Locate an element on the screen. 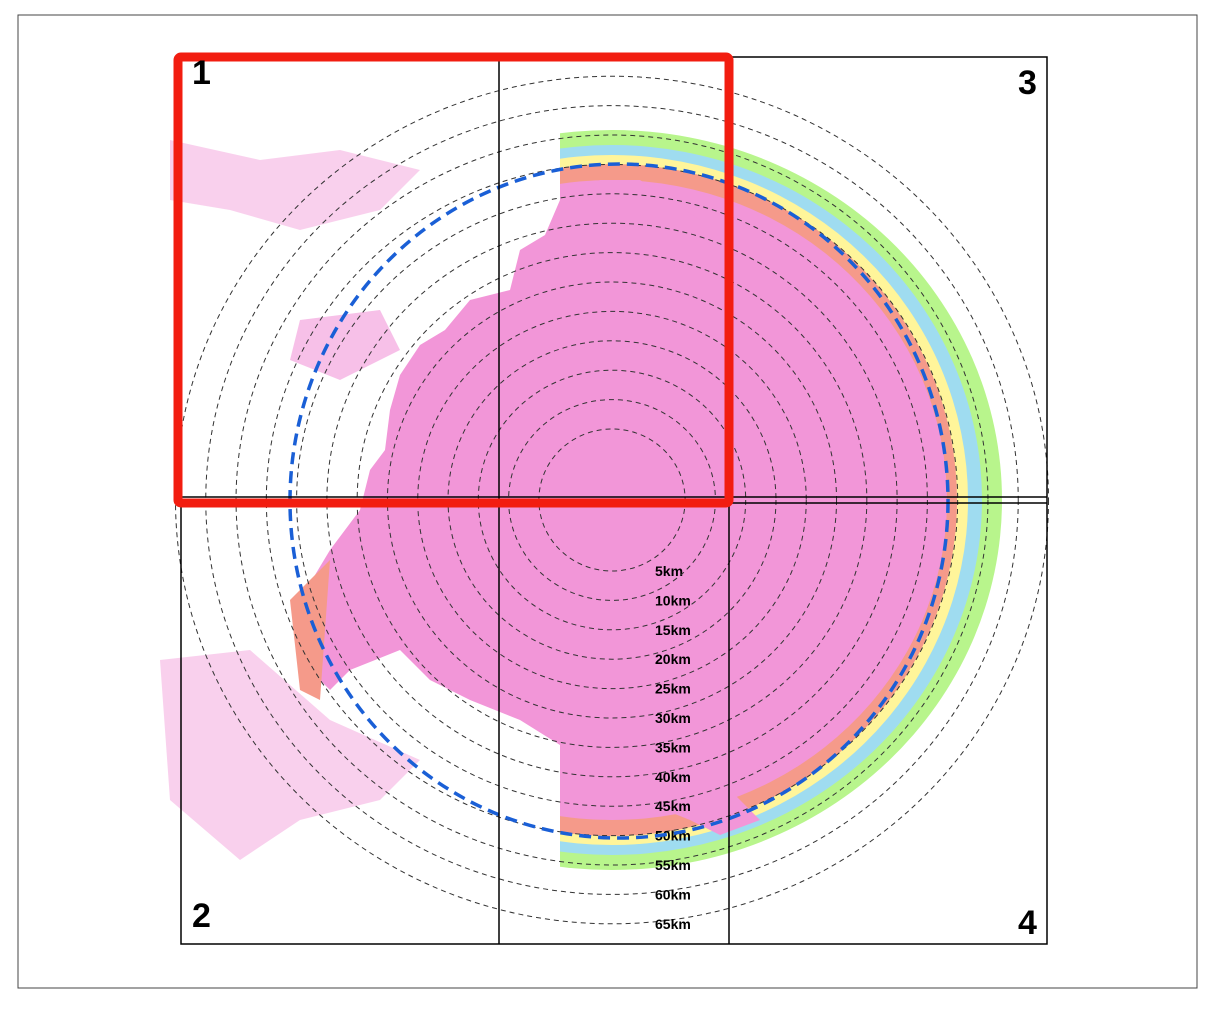 The width and height of the screenshot is (1215, 1018). range-label: 35km is located at coordinates (673, 747).